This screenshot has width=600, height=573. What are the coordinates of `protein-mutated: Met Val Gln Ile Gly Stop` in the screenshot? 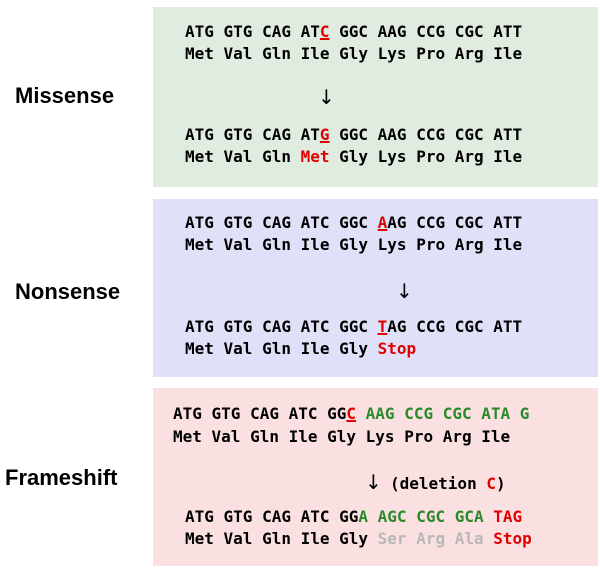 It's located at (300, 349).